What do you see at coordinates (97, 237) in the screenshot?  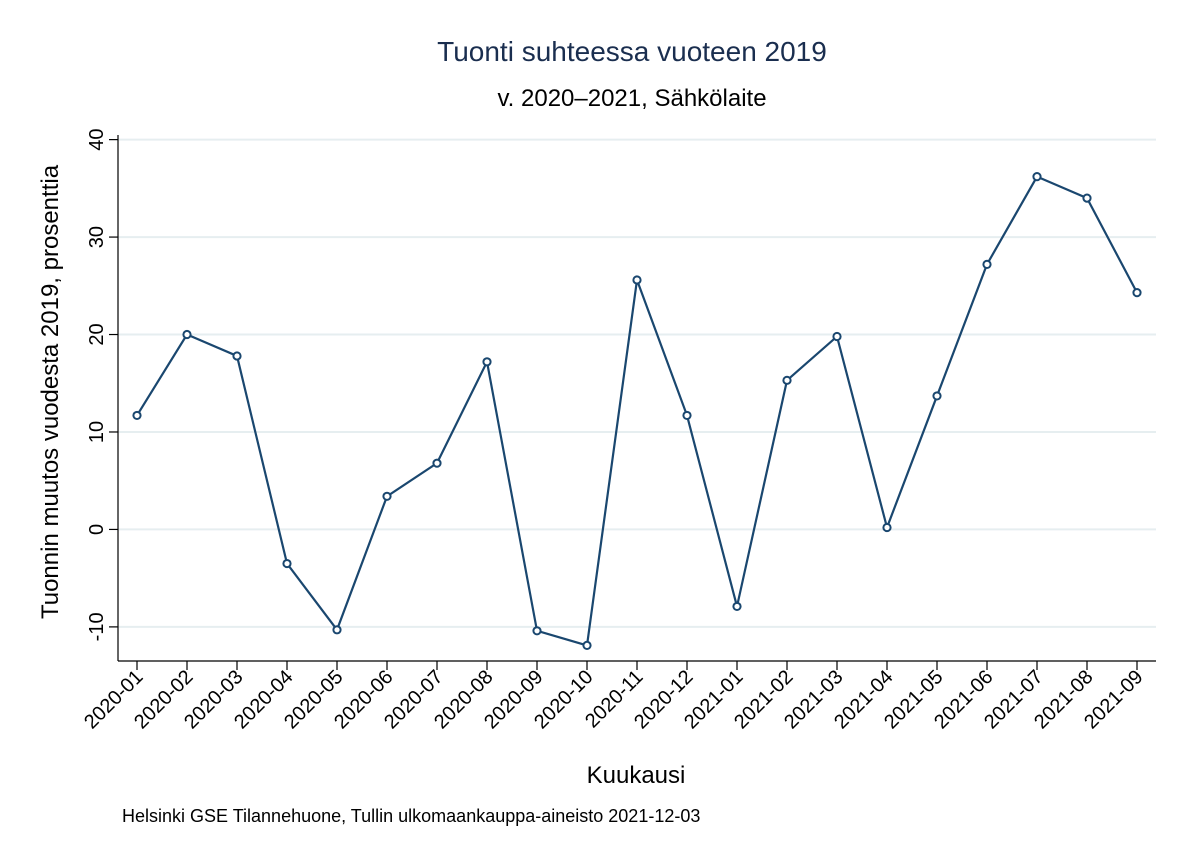 I see `y-tick-label: 30` at bounding box center [97, 237].